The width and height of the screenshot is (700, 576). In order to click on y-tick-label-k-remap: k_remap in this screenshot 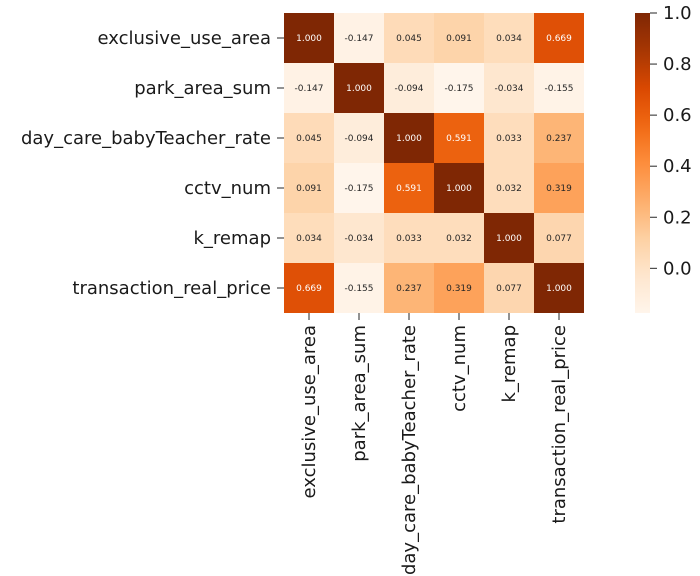, I will do `click(233, 238)`.